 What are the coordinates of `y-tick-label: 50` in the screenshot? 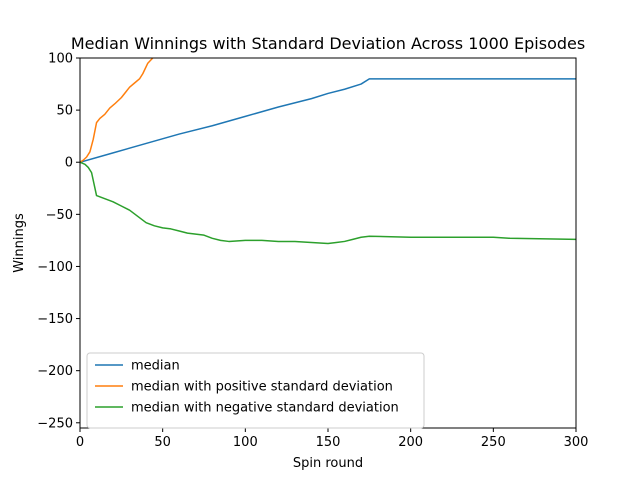 It's located at (64, 111).